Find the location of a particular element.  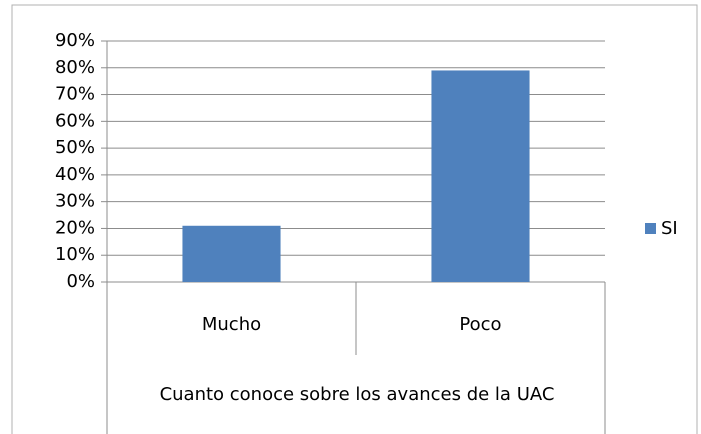

y-tick-label: 80% is located at coordinates (75, 67).